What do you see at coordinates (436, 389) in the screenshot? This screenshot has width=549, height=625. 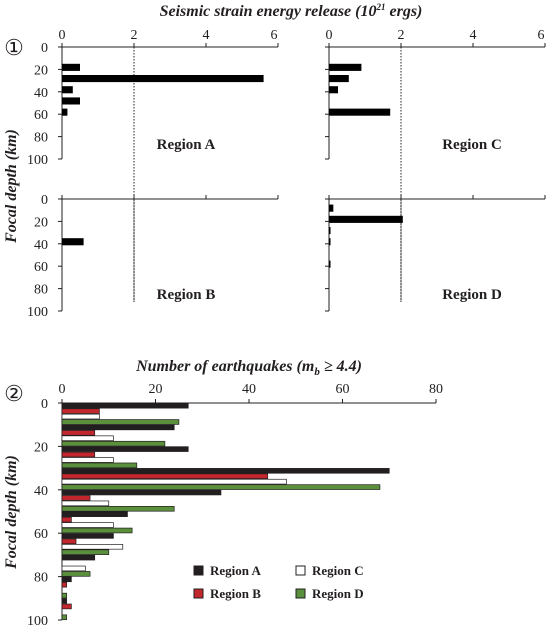 I see `panel2-x-tick-label: 80` at bounding box center [436, 389].